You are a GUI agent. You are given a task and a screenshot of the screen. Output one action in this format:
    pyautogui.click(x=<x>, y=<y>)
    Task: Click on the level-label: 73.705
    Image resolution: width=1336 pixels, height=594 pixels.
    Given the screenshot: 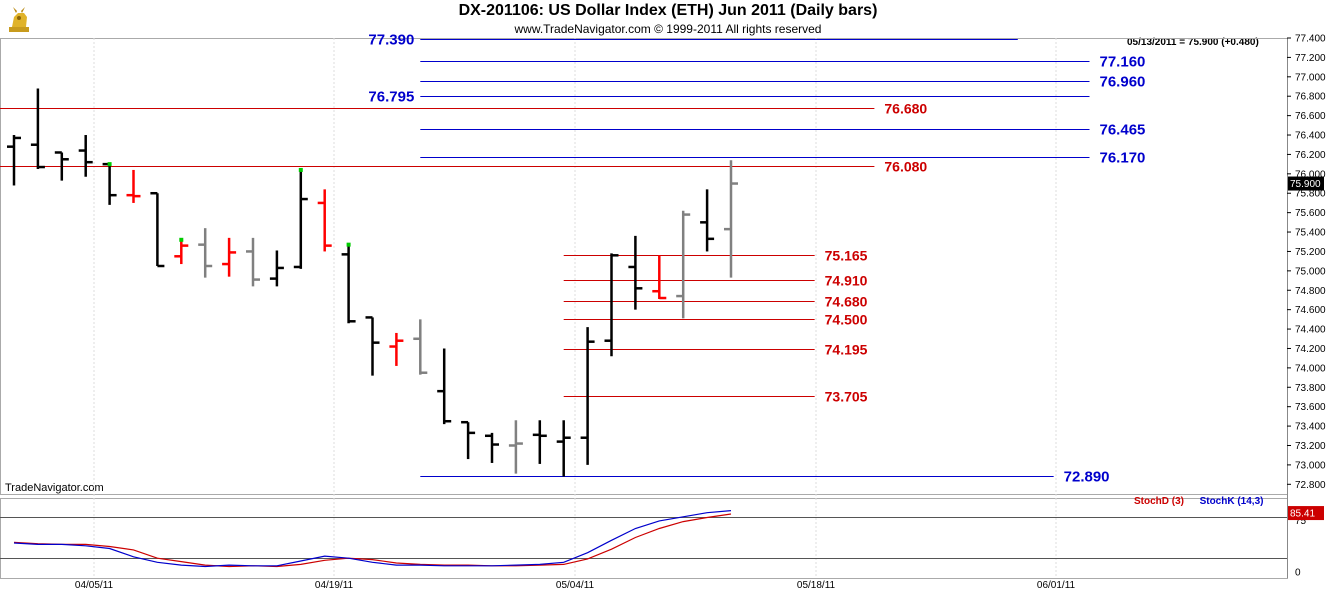 What is the action you would take?
    pyautogui.click(x=846, y=397)
    